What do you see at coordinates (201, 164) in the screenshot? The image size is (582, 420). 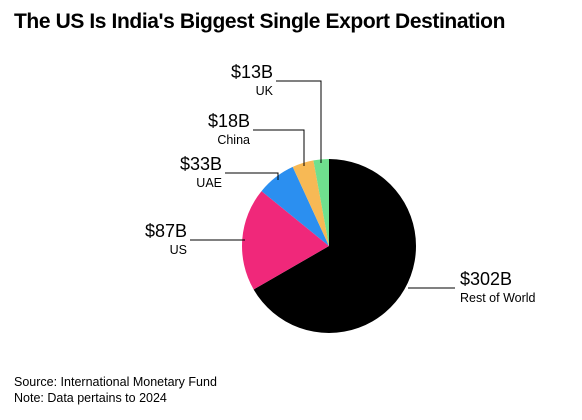 I see `value-label-uae: $33B` at bounding box center [201, 164].